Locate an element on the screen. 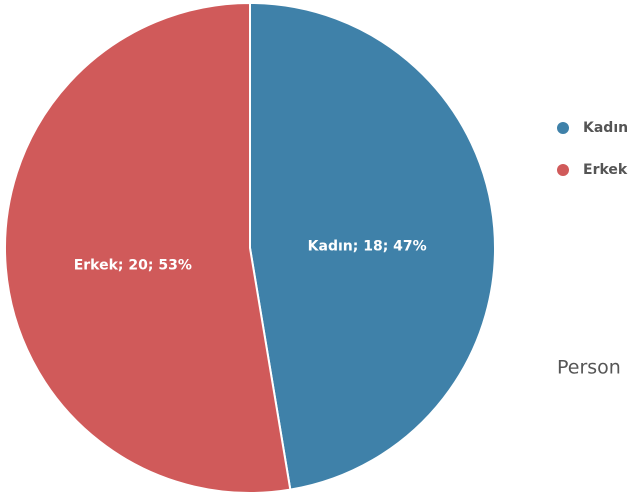 The height and width of the screenshot is (495, 637). chart-title: Person is located at coordinates (589, 368).